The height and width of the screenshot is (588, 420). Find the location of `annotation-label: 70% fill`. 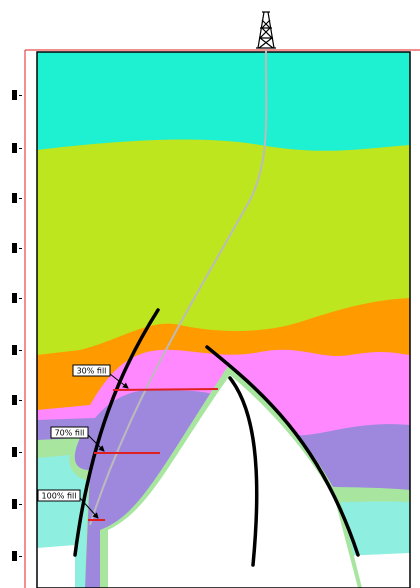

annotation-label: 70% fill is located at coordinates (70, 433).